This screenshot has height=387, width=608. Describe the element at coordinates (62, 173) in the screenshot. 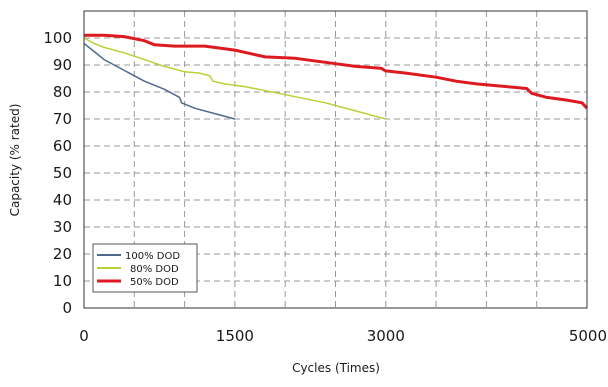

I see `y-tick-label: 50` at that location.